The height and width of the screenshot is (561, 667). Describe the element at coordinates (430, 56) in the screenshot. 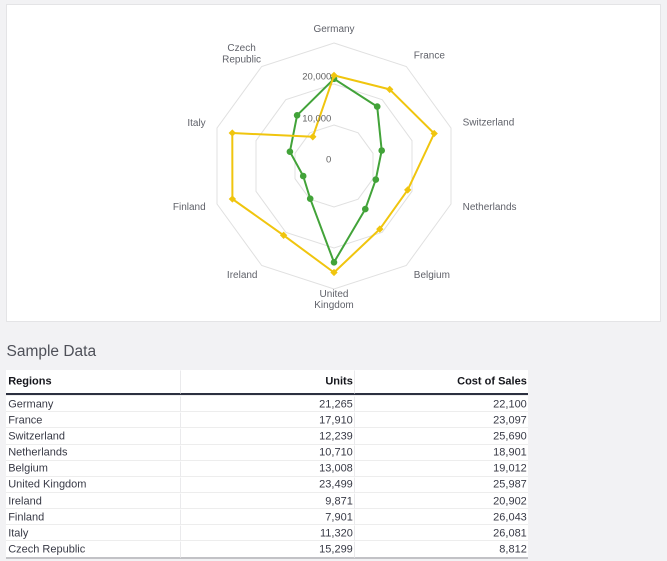

I see `svg-text: France` at that location.